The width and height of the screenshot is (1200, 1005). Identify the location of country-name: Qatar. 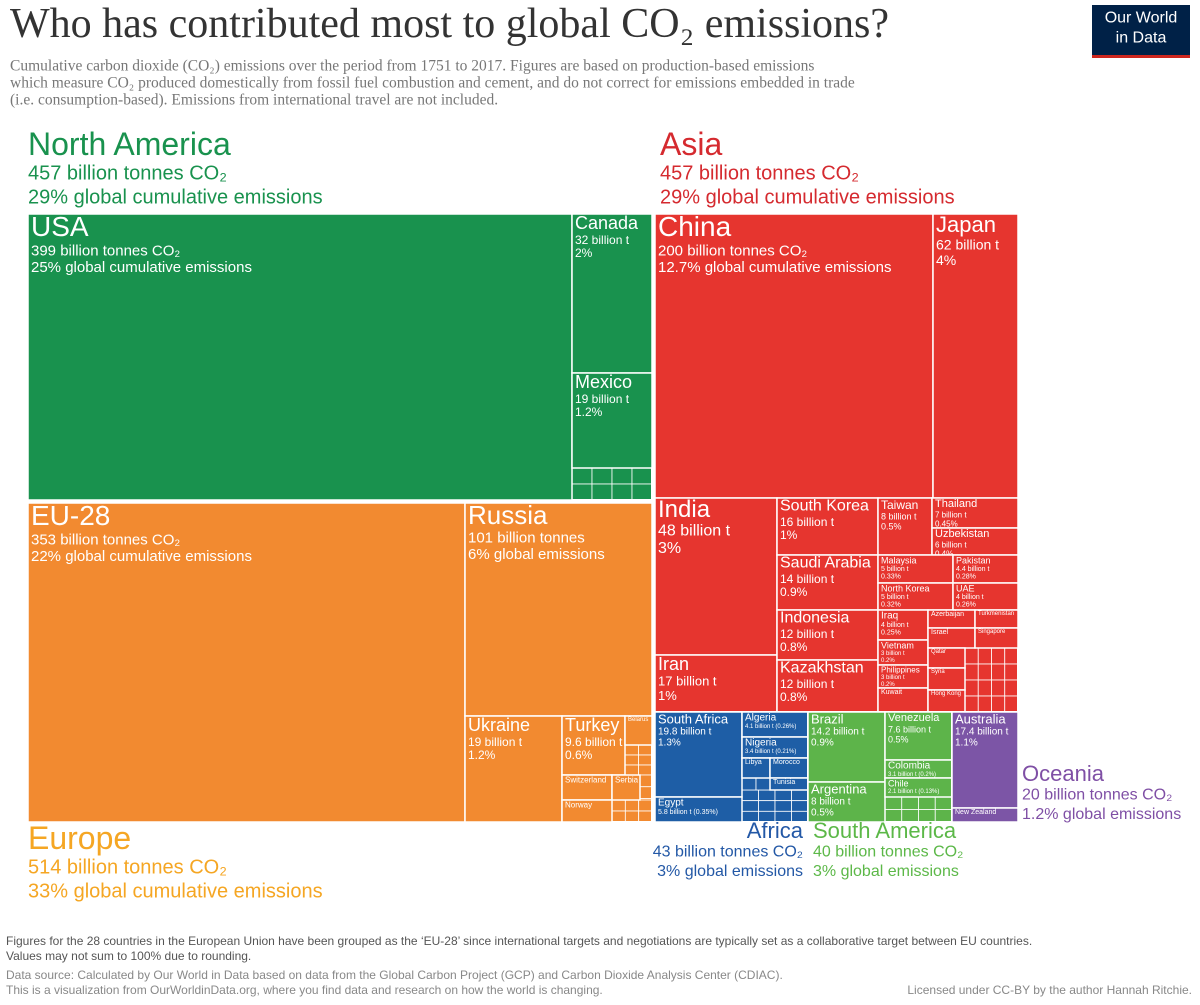
(938, 652).